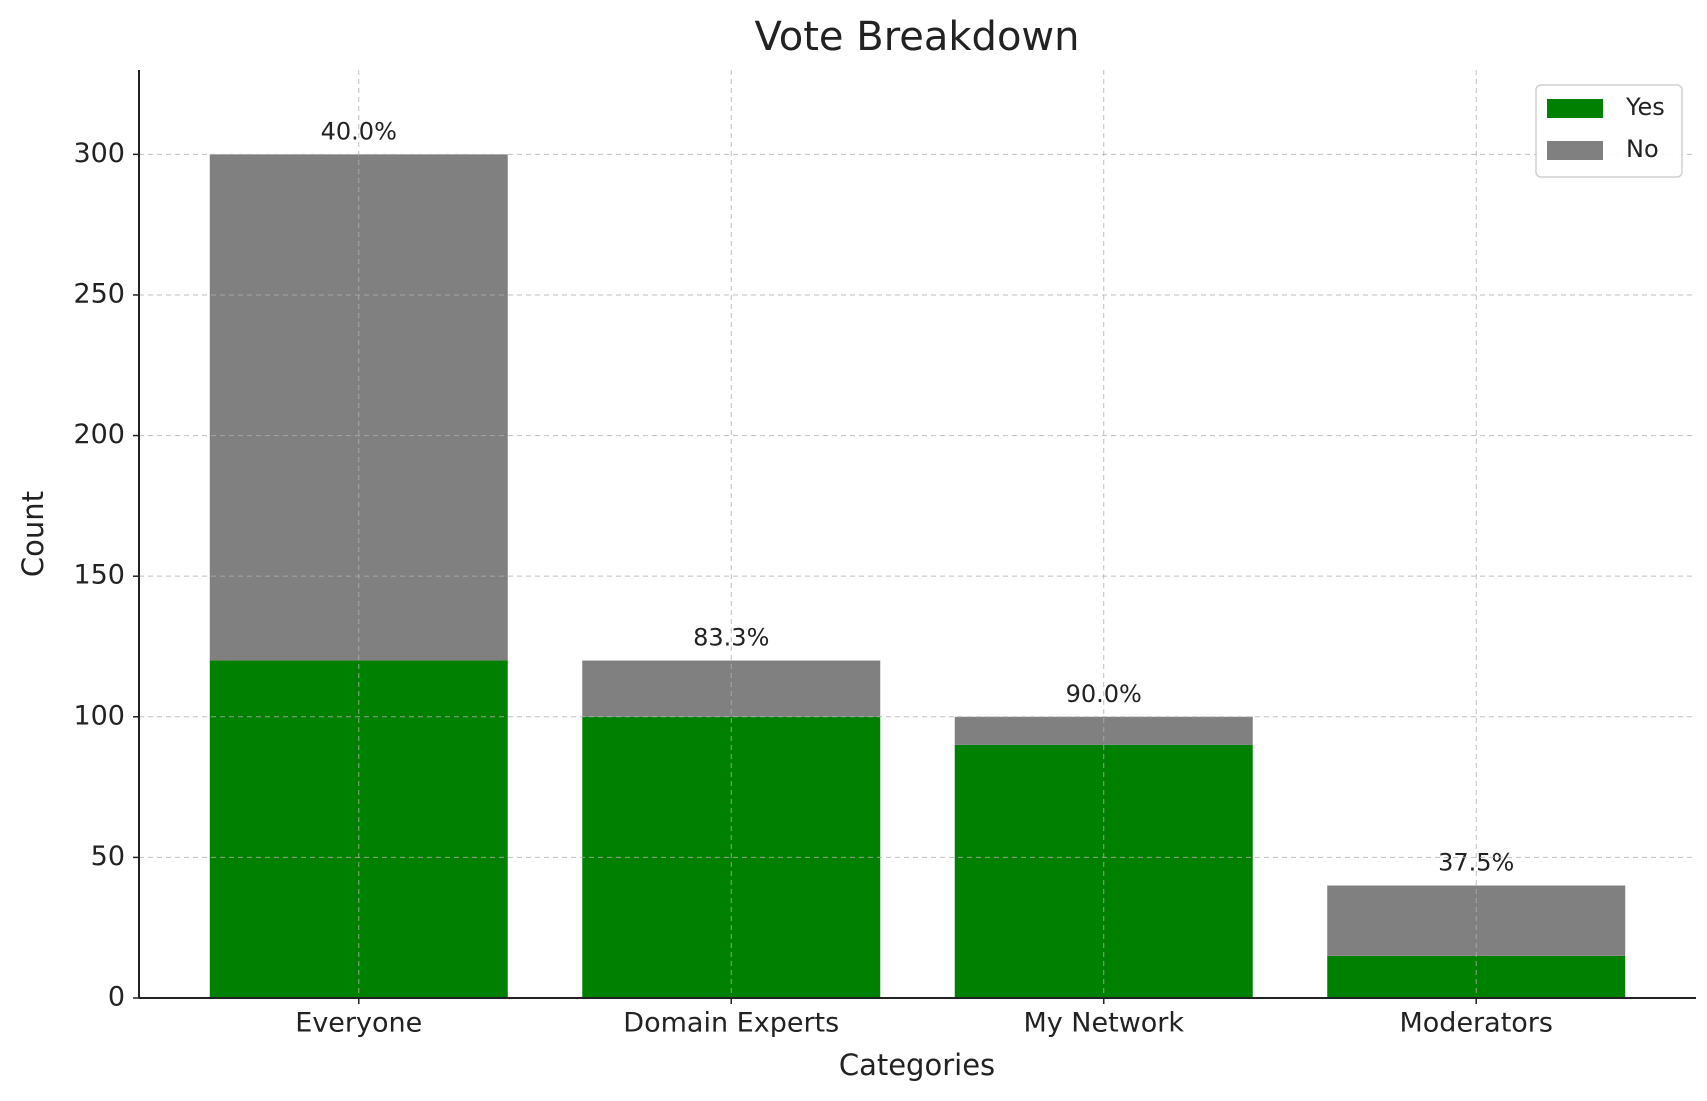  I want to click on y-tick-label: 300, so click(99, 153).